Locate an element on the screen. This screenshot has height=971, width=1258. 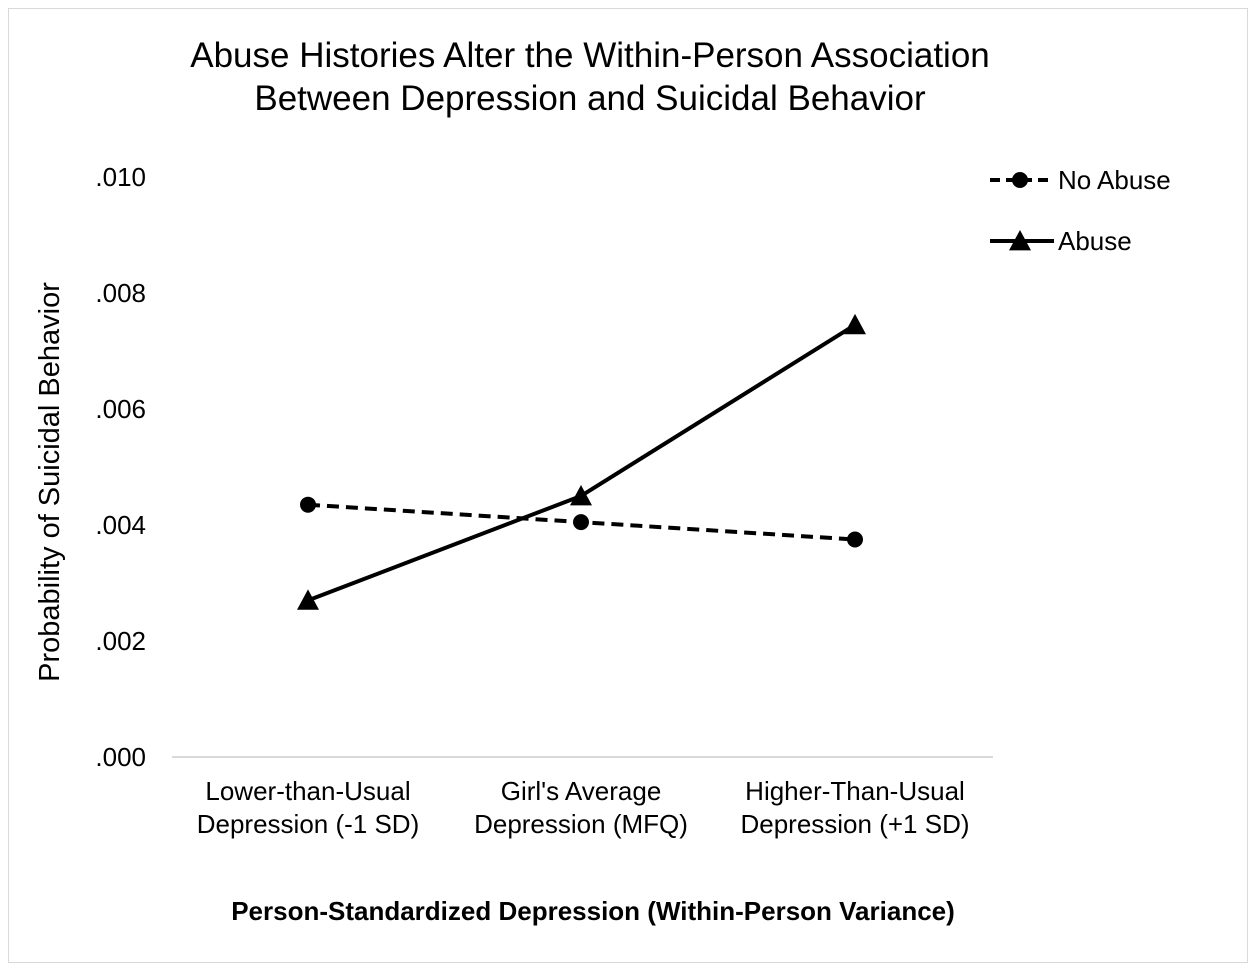
x-tick-label: Depression (+1 SD) is located at coordinates (854, 824).